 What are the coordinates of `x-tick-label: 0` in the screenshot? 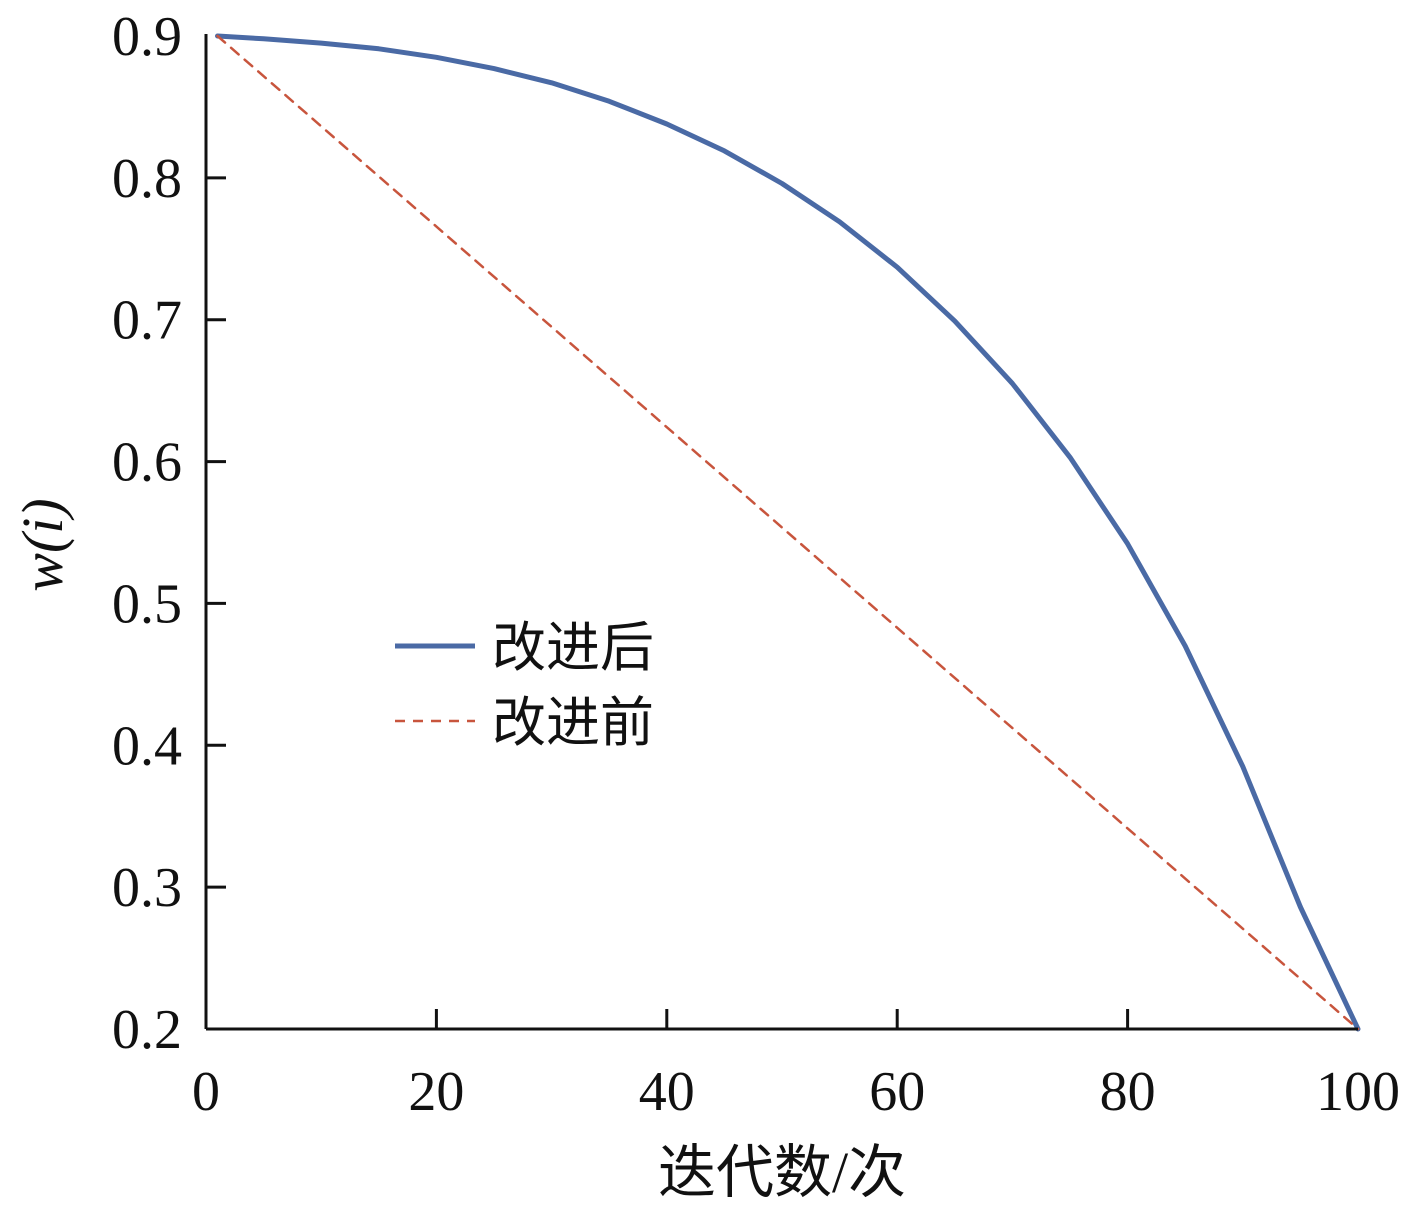 It's located at (206, 1092).